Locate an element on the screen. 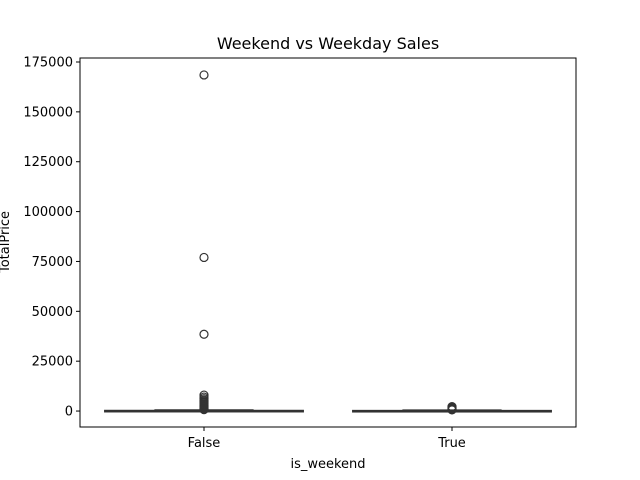 This screenshot has height=480, width=640. y-tick-label: 150000 is located at coordinates (48, 112).